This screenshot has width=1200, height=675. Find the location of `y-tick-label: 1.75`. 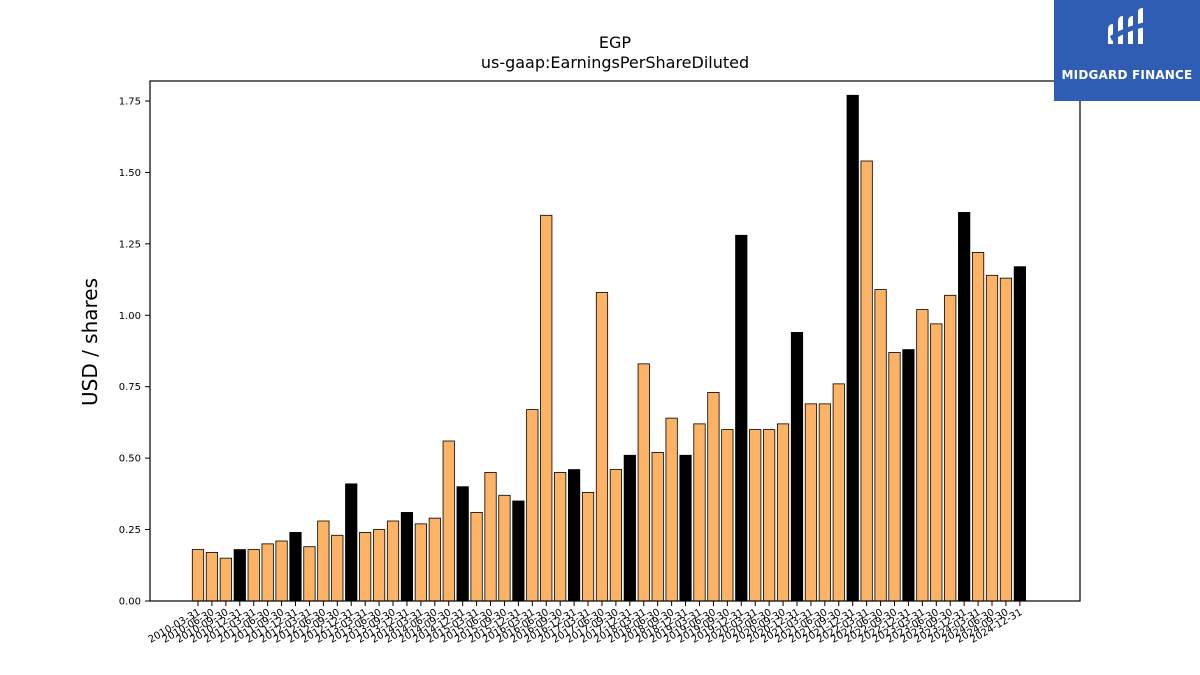

y-tick-label: 1.75 is located at coordinates (130, 102).